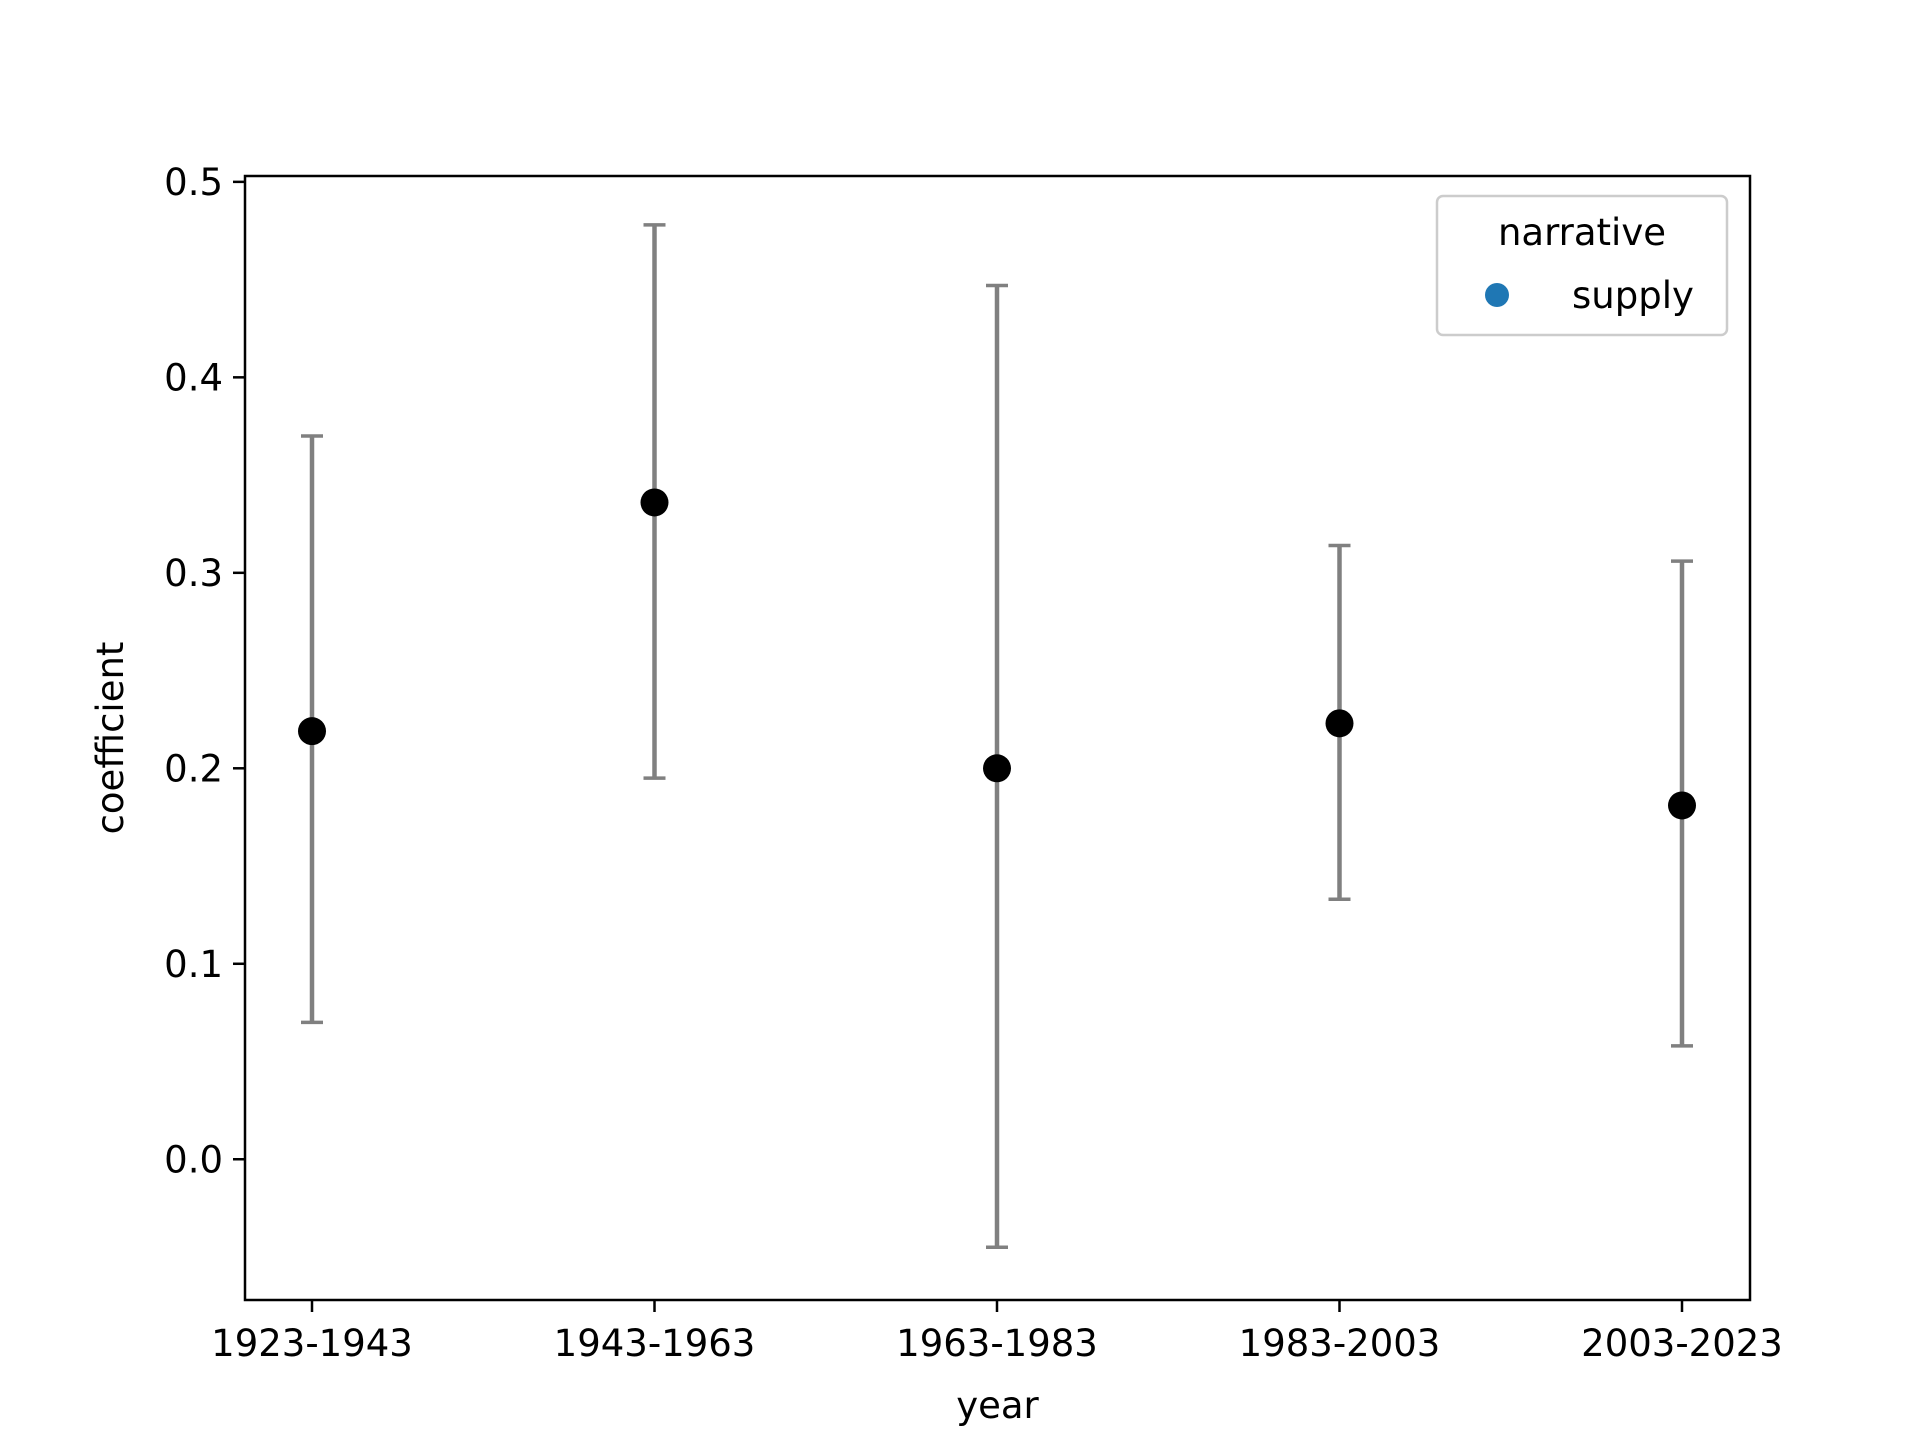 The width and height of the screenshot is (1920, 1440). What do you see at coordinates (1339, 723) in the screenshot?
I see `data-point-1983-2003` at bounding box center [1339, 723].